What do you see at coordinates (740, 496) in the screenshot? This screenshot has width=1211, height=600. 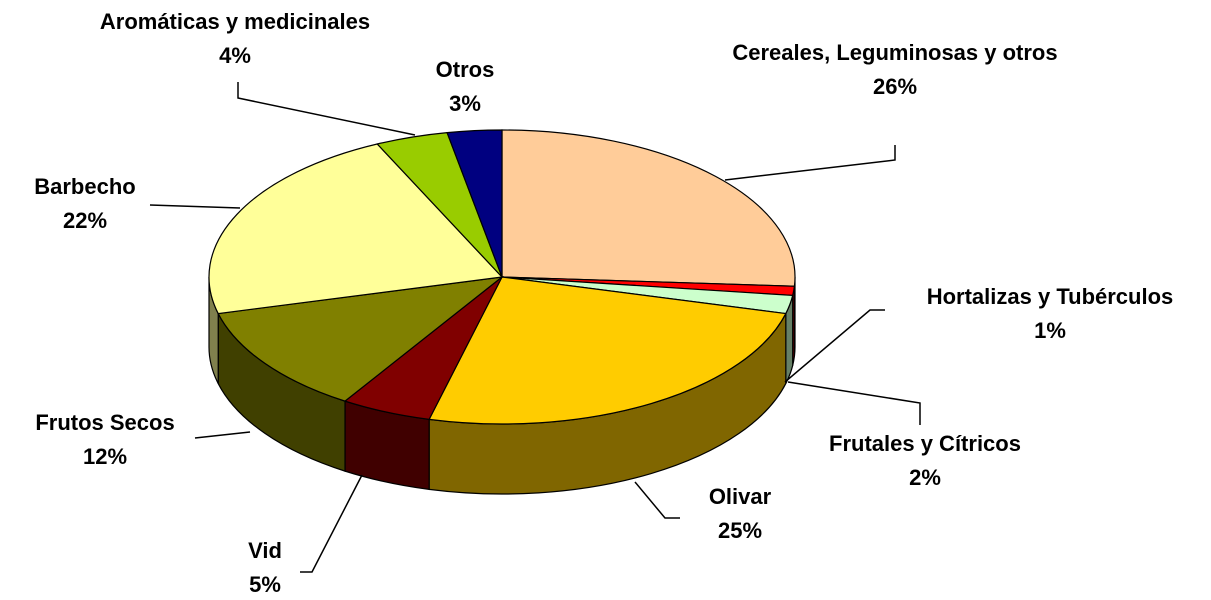 I see `category-label: Olivar` at bounding box center [740, 496].